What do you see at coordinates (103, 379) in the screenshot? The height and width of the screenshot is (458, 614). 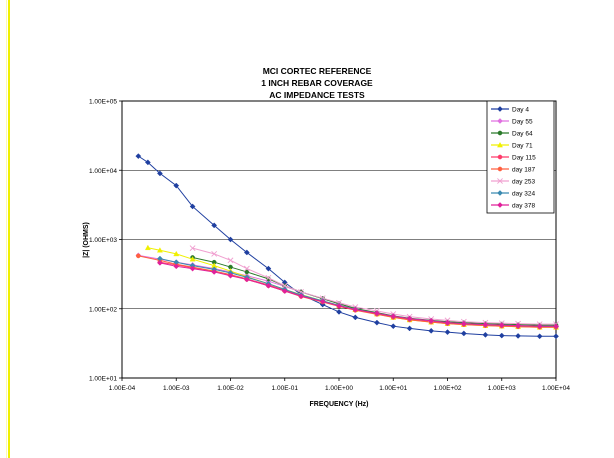 I see `y-tick-label: 1.00E+01` at bounding box center [103, 379].